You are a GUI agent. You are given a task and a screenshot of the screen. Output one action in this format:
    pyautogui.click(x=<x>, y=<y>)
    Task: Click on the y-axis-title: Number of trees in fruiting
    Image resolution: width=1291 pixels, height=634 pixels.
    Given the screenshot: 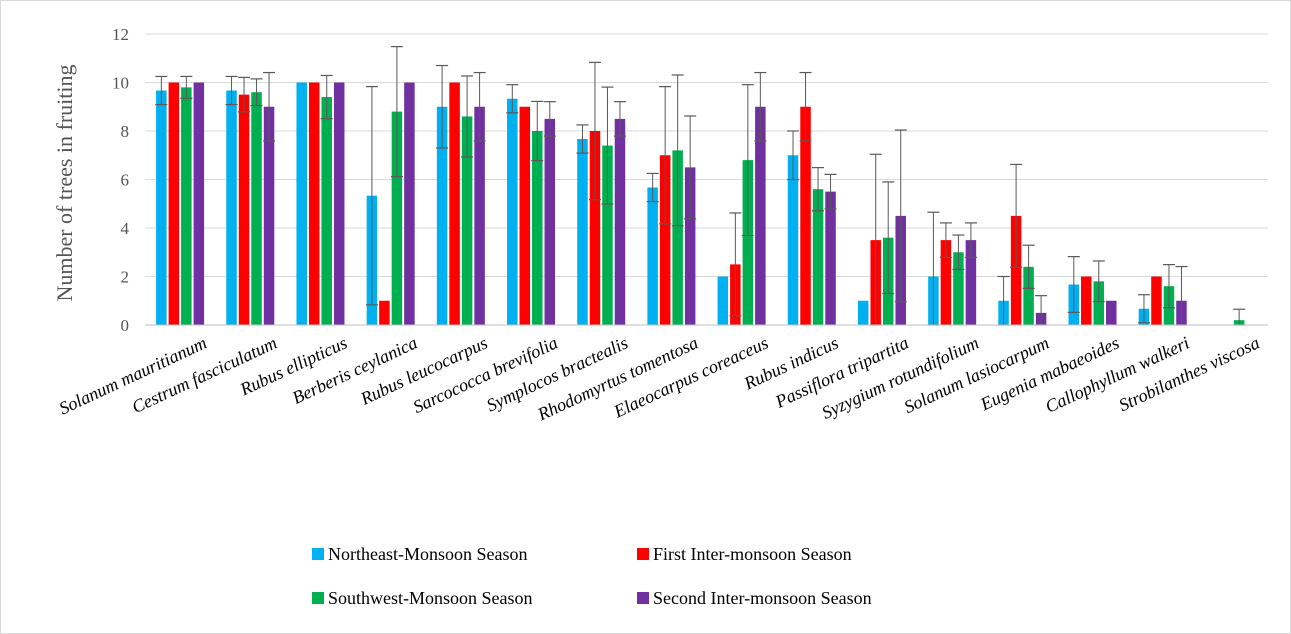 What is the action you would take?
    pyautogui.click(x=64, y=182)
    